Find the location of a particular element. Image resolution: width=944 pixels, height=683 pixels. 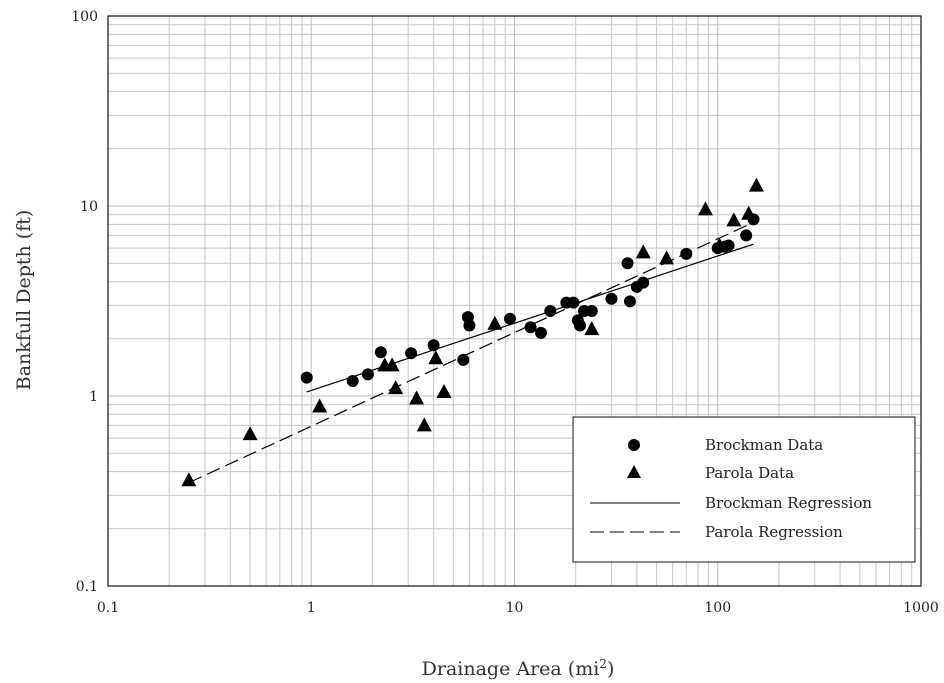

y-tick-label: 10 is located at coordinates (89, 207).